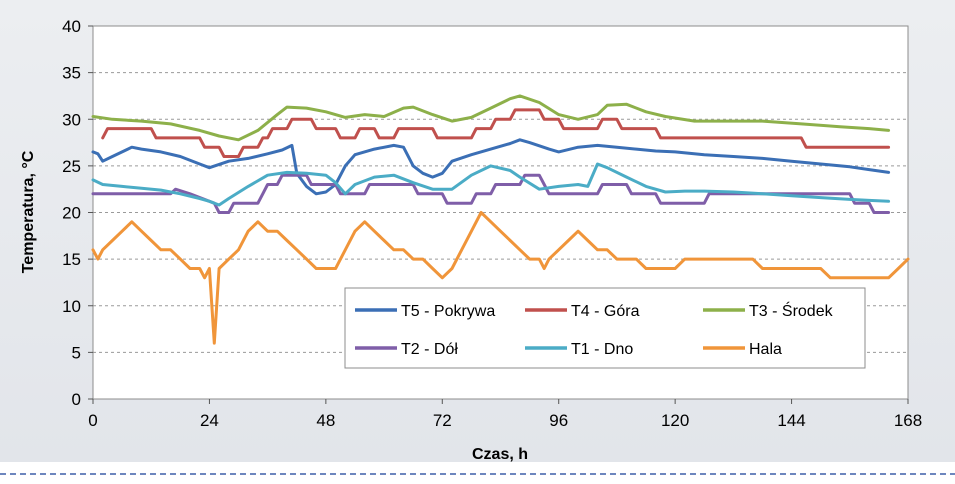  Describe the element at coordinates (558, 420) in the screenshot. I see `x-tick-label: 96` at that location.